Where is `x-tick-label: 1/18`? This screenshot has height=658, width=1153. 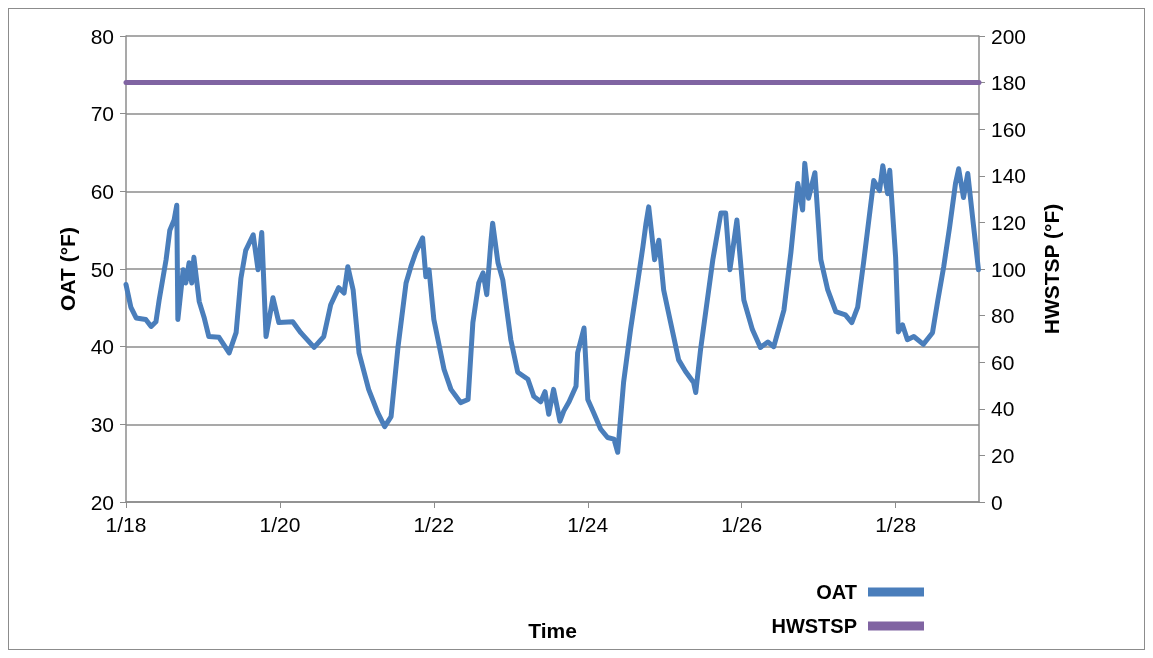
x-tick-label: 1/18 is located at coordinates (126, 524).